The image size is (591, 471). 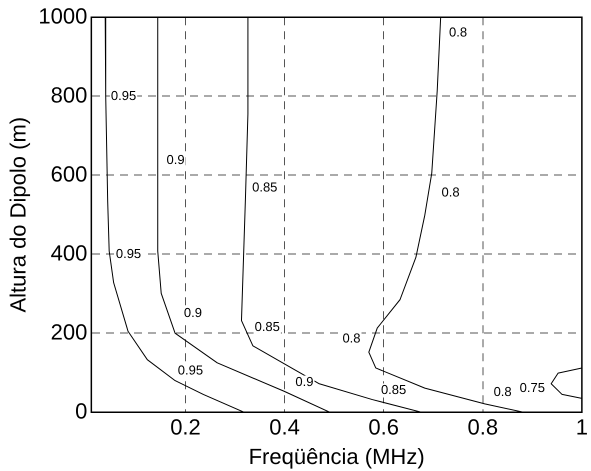 What do you see at coordinates (482, 427) in the screenshot?
I see `x-tick-label: 0.8` at bounding box center [482, 427].